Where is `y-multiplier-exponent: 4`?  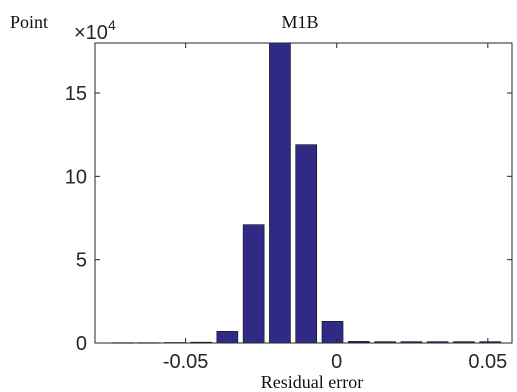
y-multiplier-exponent: 4 is located at coordinates (112, 25).